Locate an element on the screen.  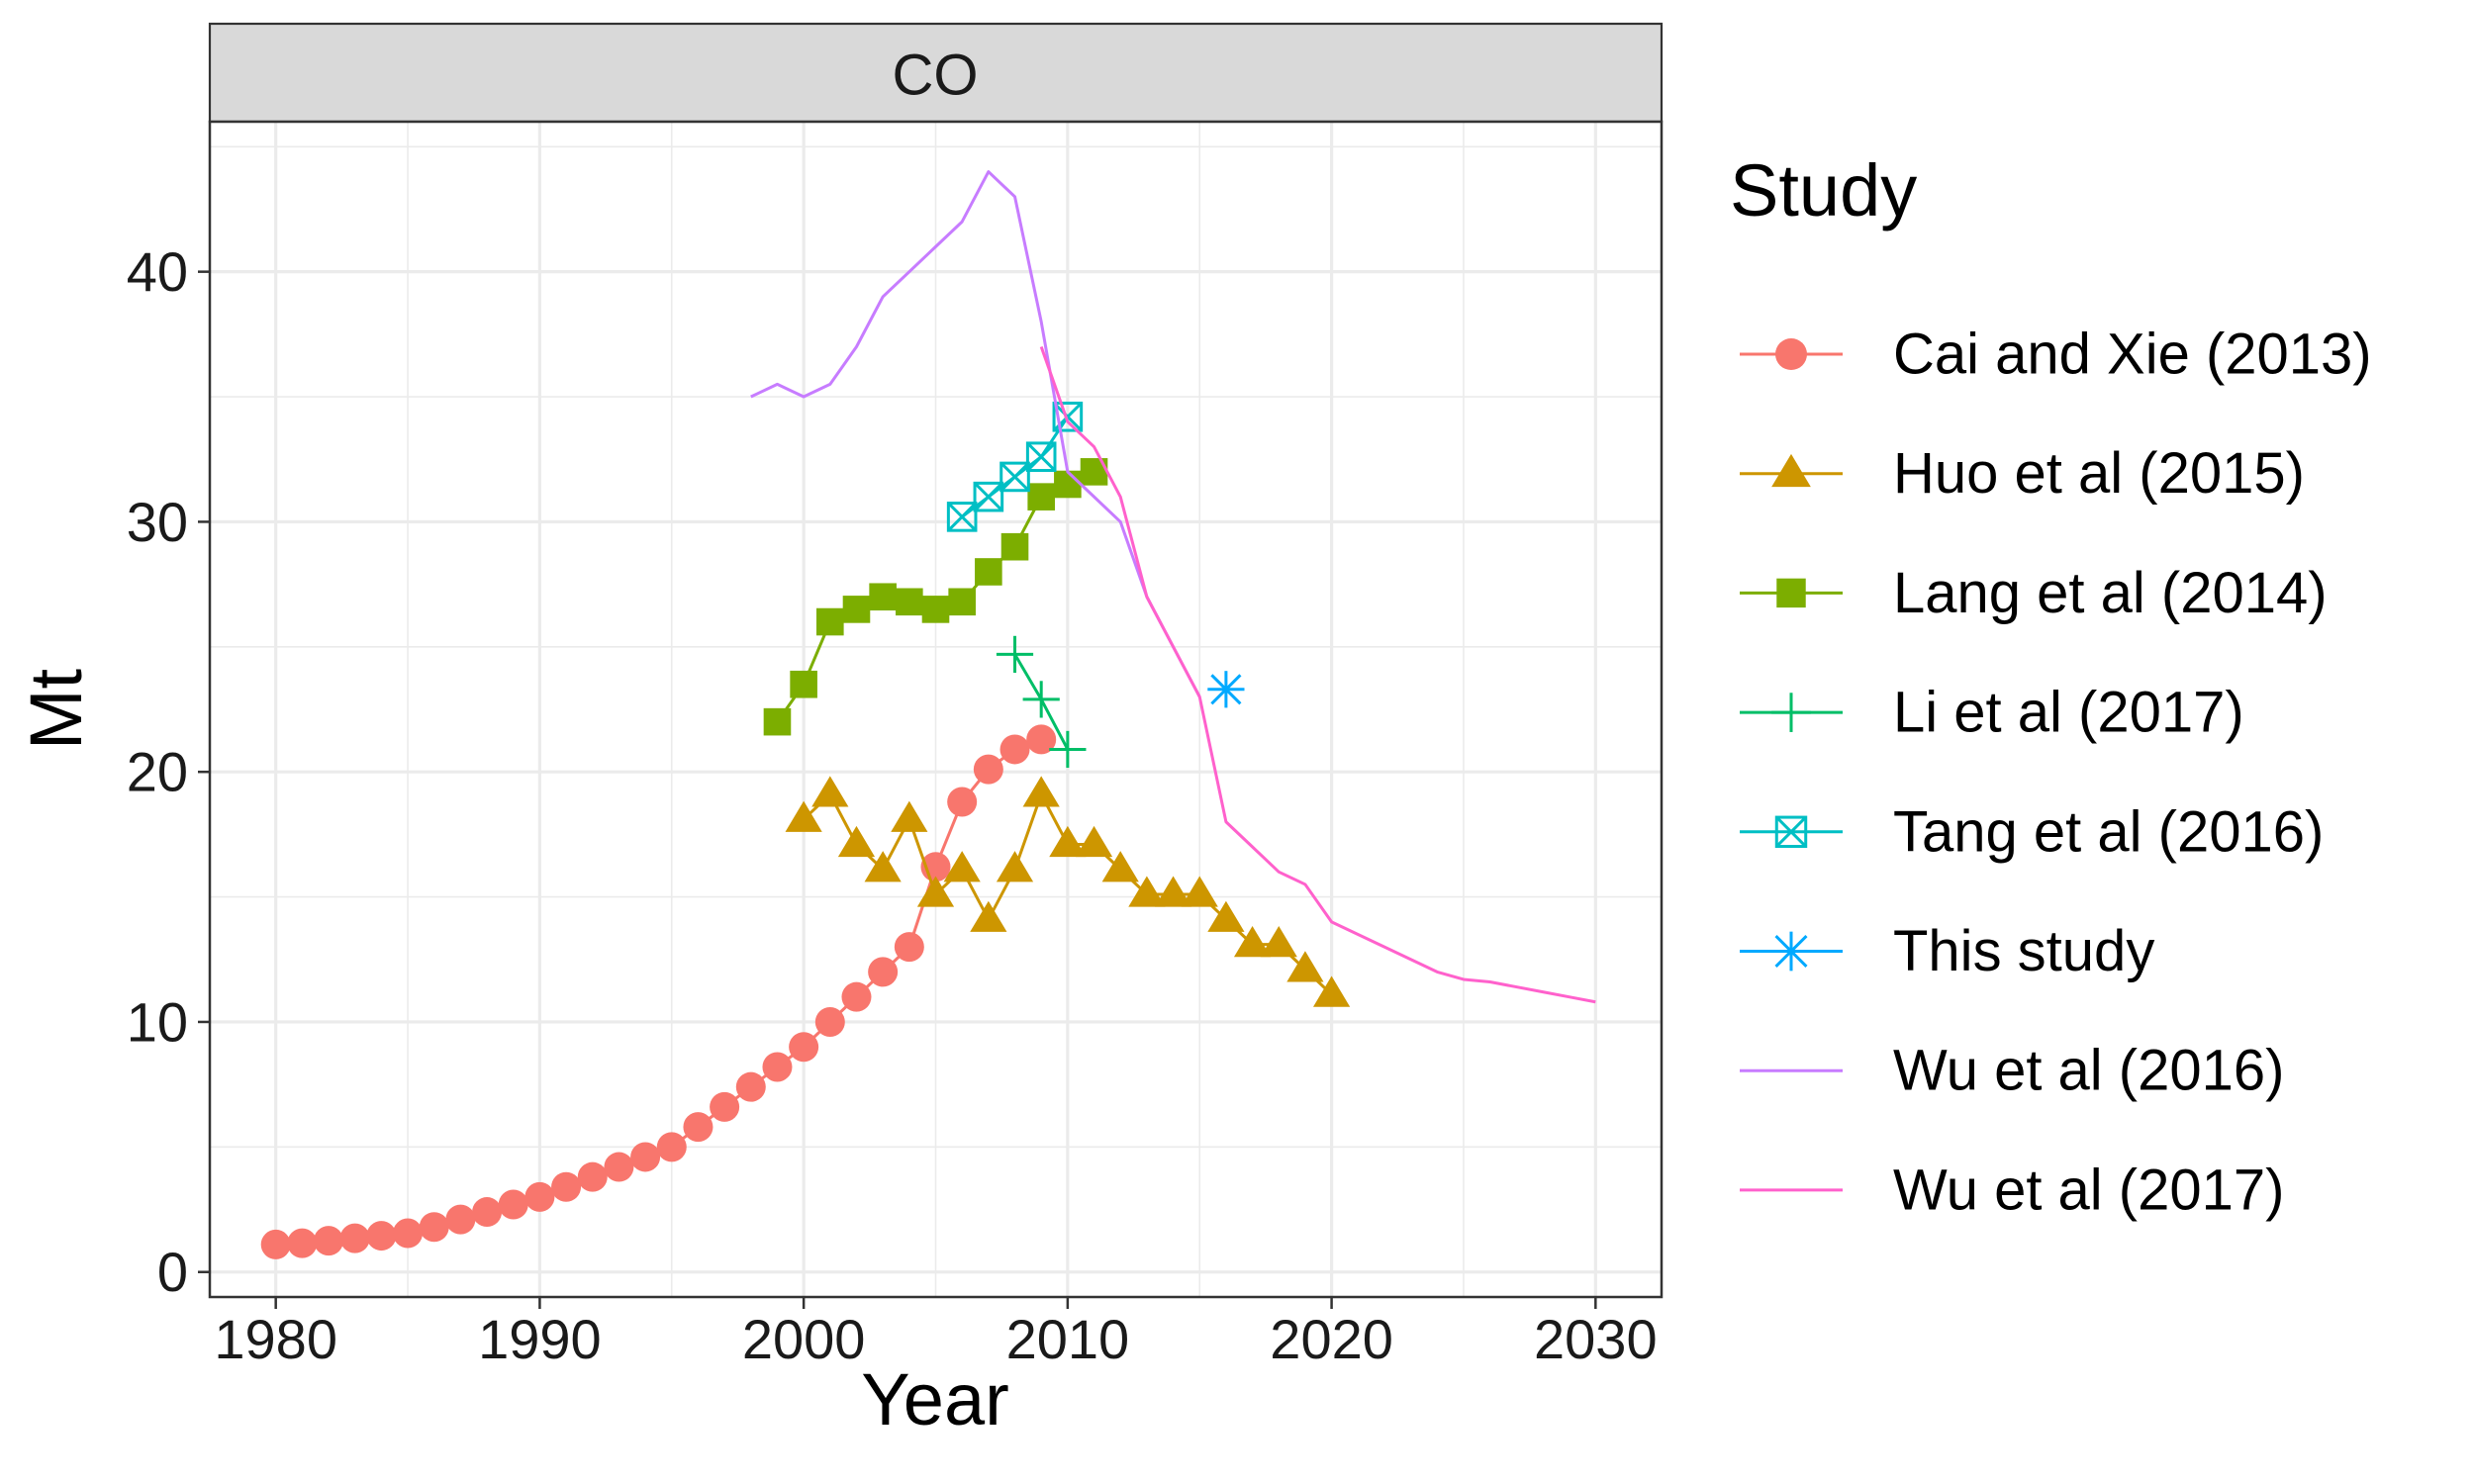
y-axis: 0 10 20 30 40 is located at coordinates (169, 771).